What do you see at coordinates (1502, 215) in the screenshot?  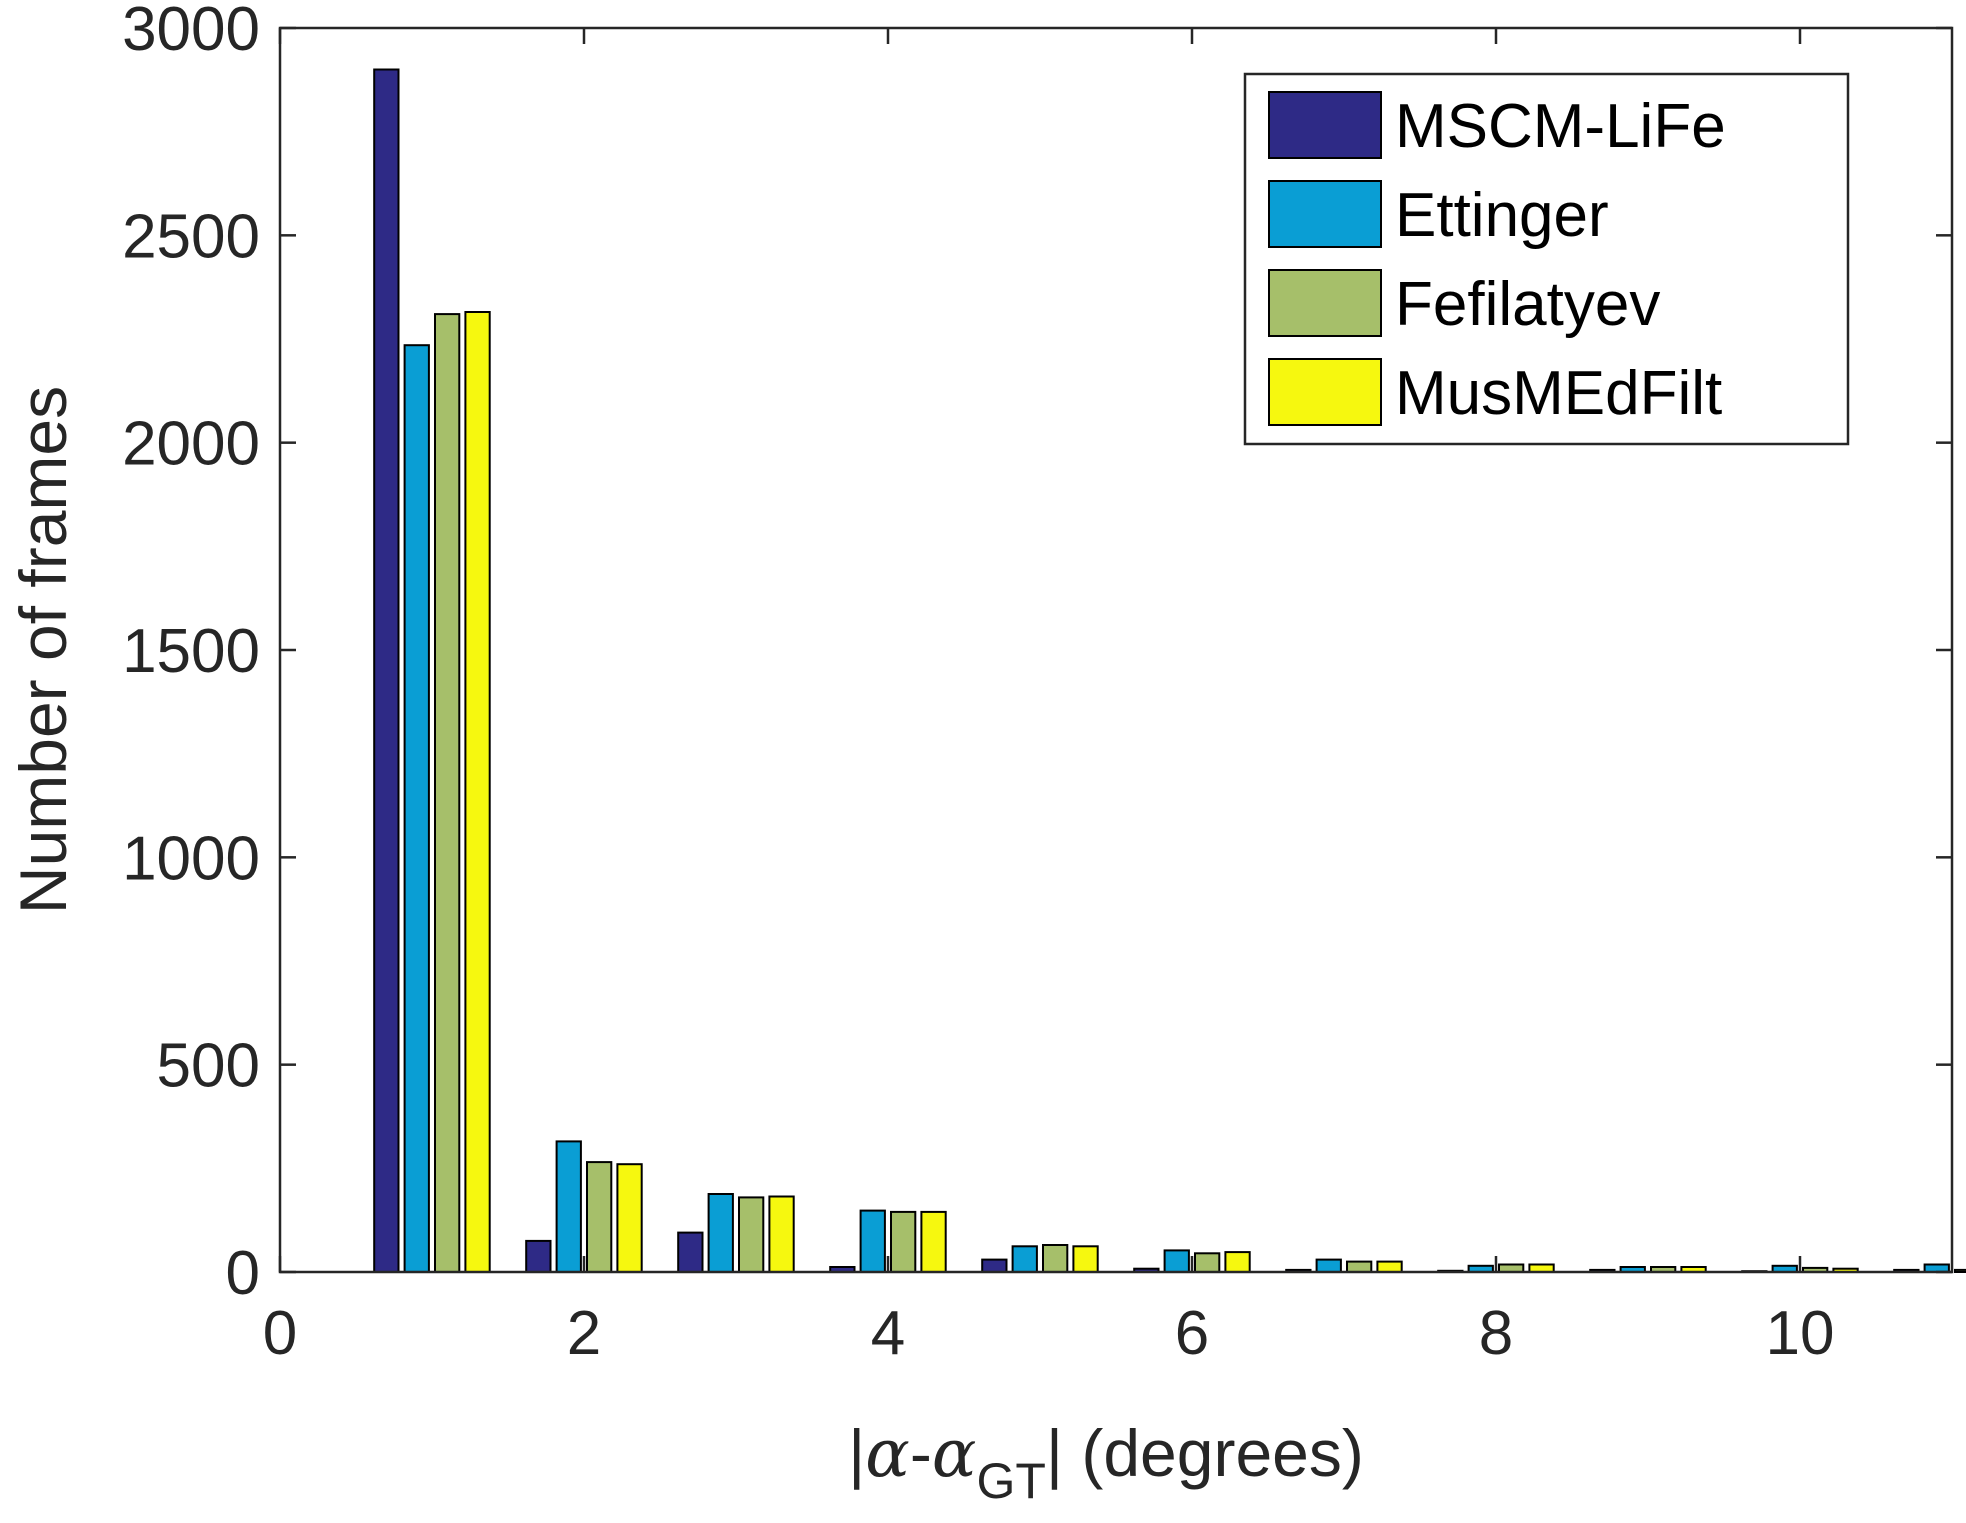 I see `legend-label-ettinger: Ettinger` at bounding box center [1502, 215].